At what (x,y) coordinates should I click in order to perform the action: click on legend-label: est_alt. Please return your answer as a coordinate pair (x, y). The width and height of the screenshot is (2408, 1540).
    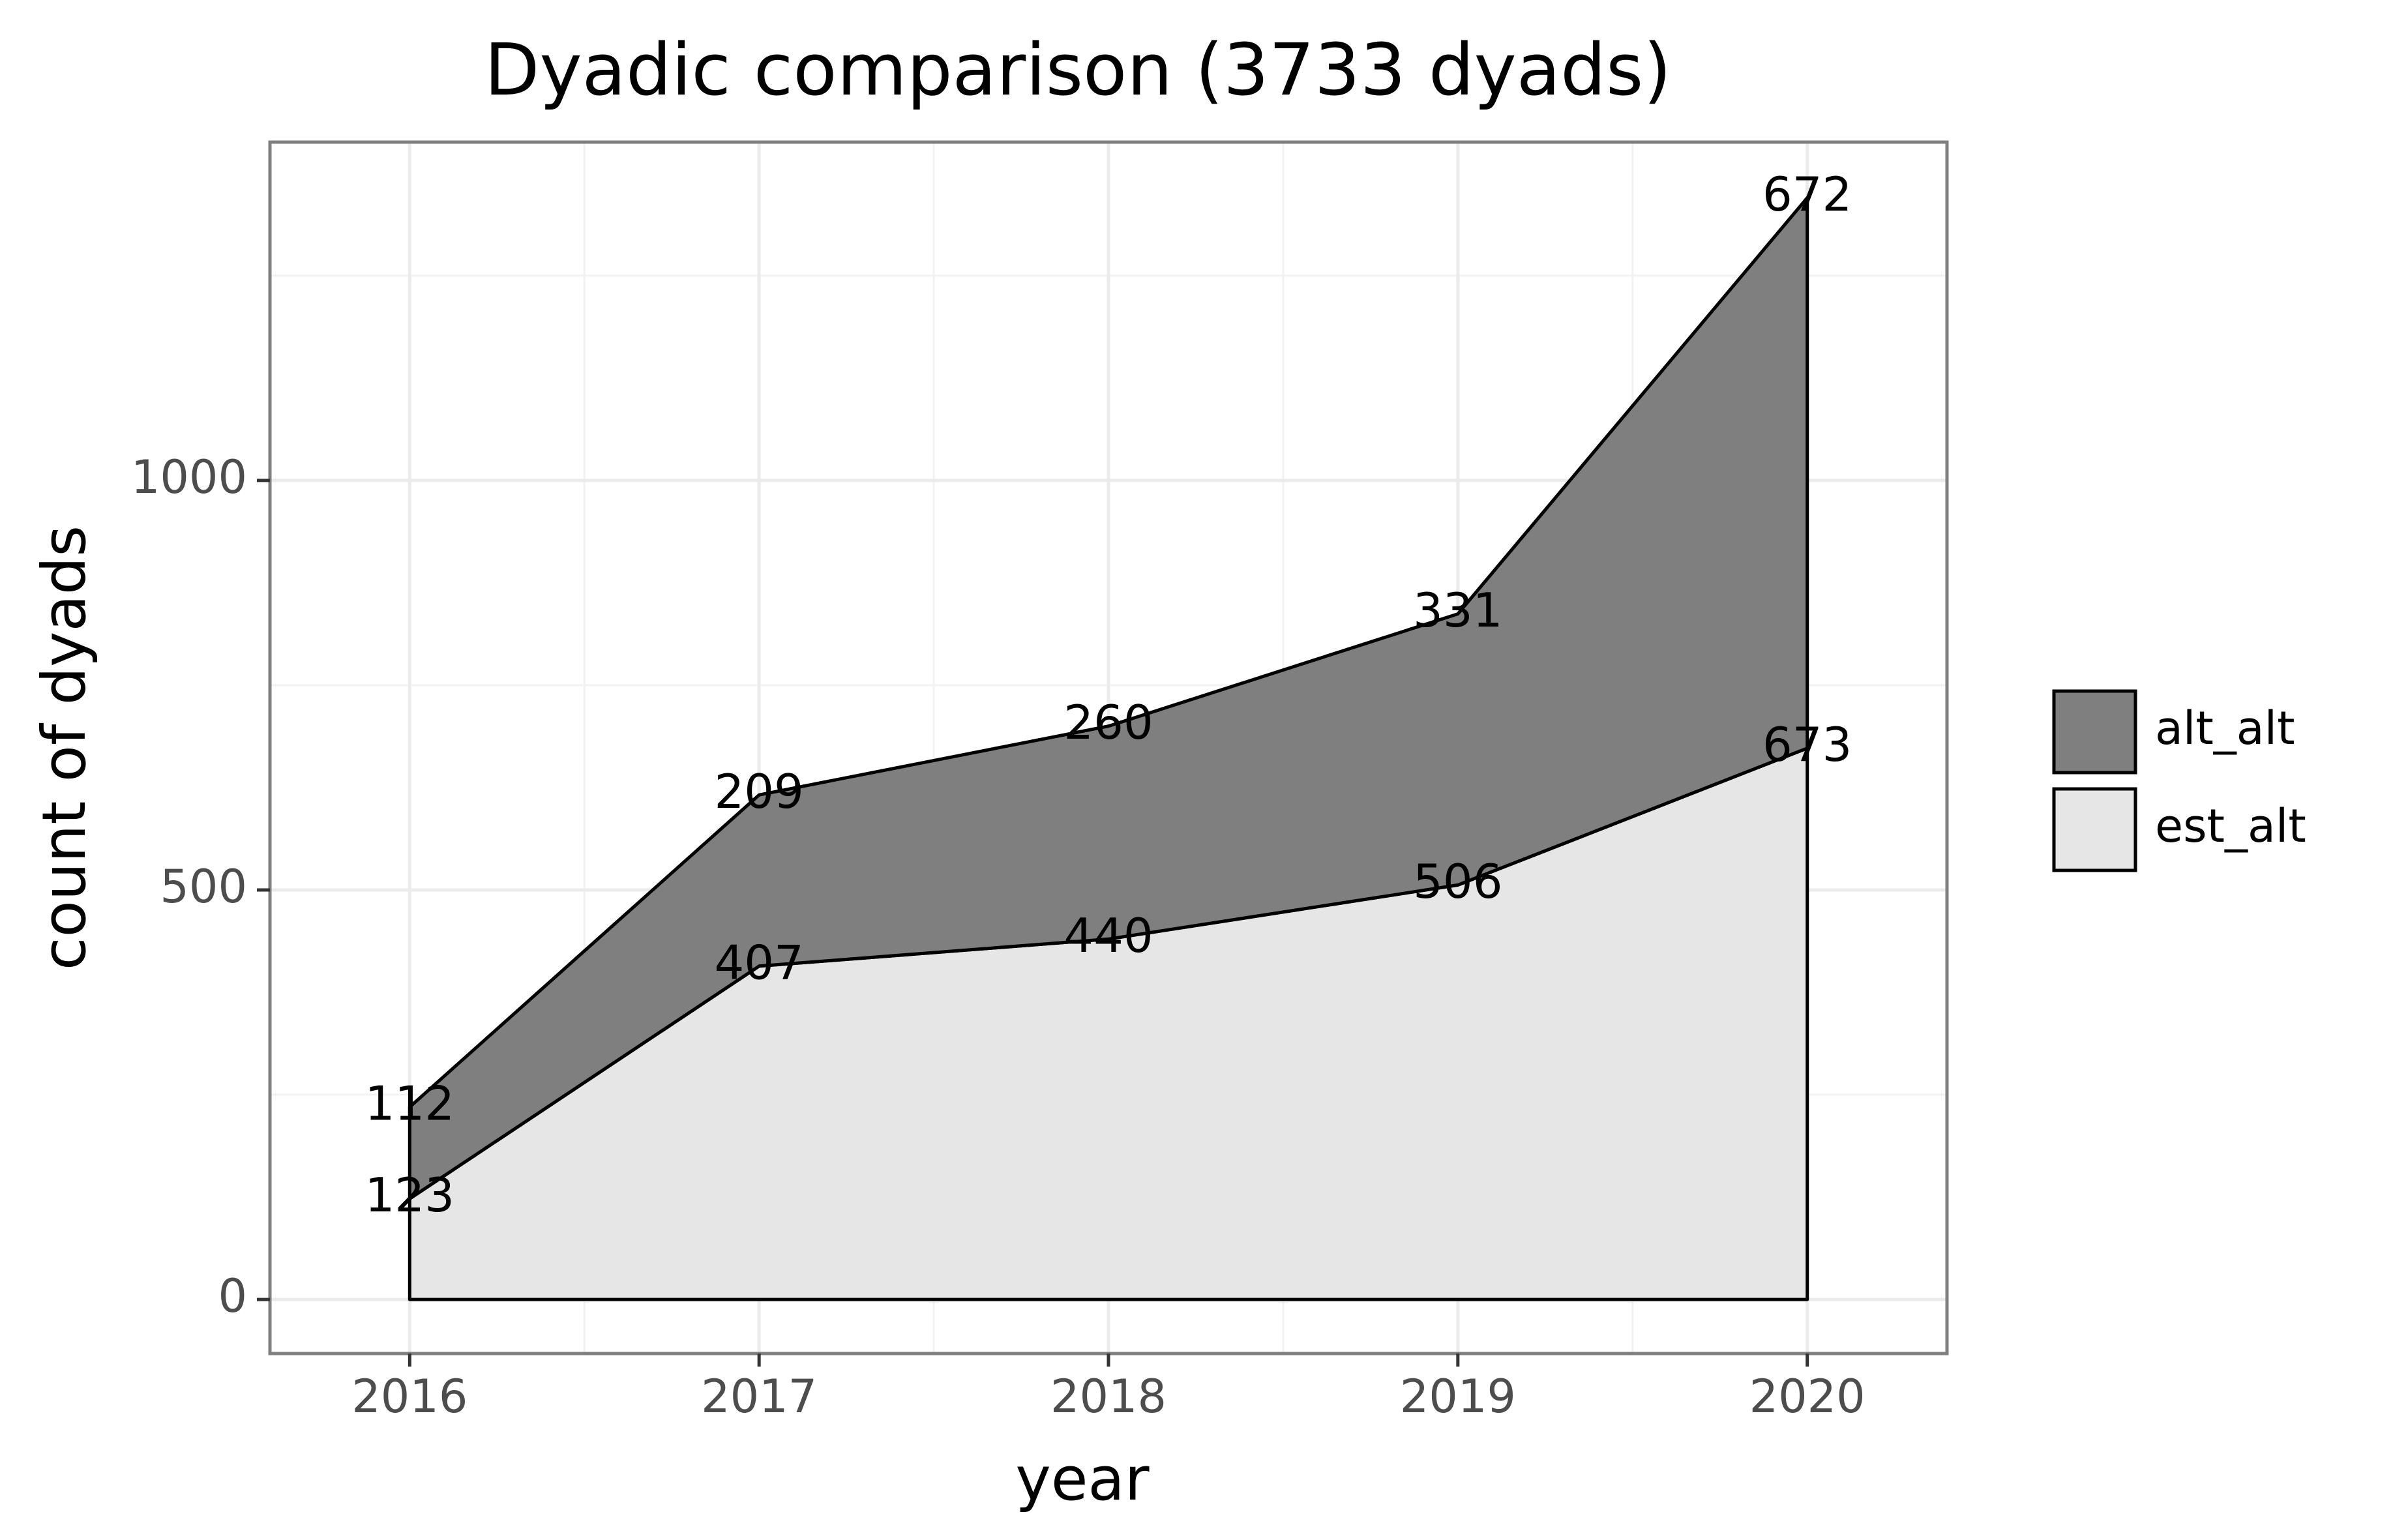
    Looking at the image, I should click on (2230, 826).